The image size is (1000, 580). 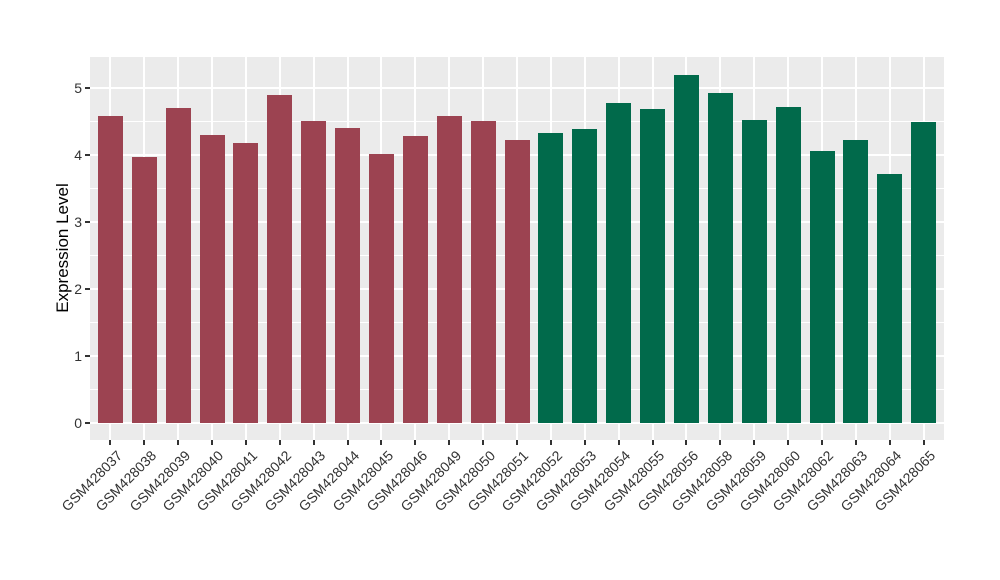 What do you see at coordinates (78, 155) in the screenshot?
I see `y-tick-label: 4` at bounding box center [78, 155].